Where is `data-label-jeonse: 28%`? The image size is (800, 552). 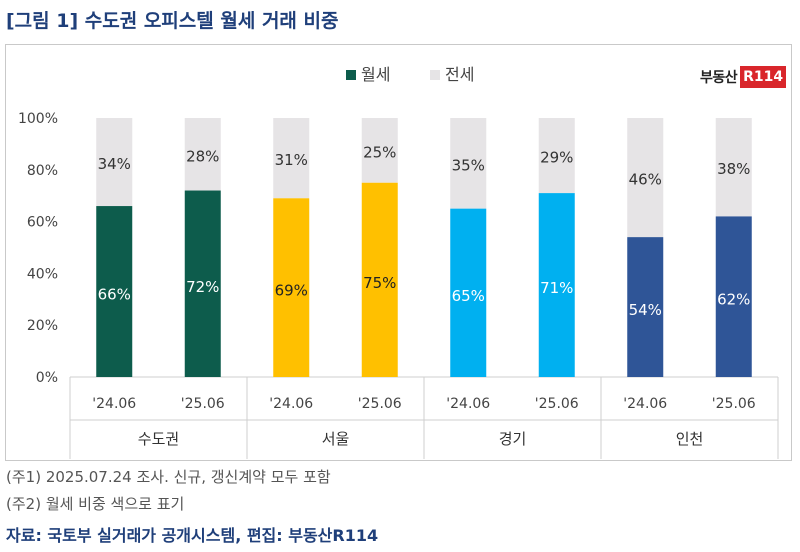 data-label-jeonse: 28% is located at coordinates (202, 156).